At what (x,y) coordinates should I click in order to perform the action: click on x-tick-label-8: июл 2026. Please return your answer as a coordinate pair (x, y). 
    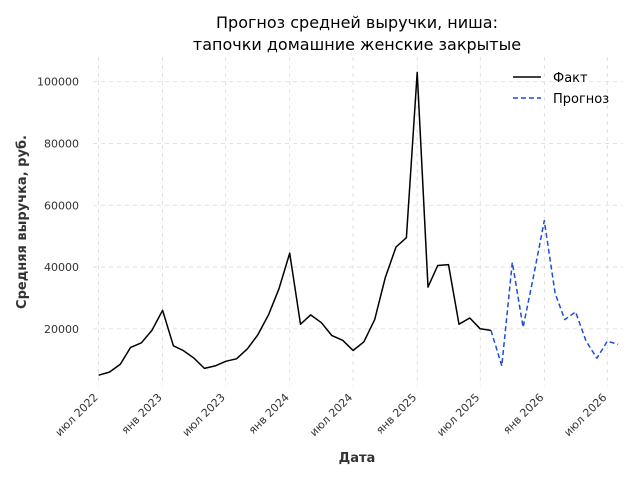
    Looking at the image, I should click on (585, 415).